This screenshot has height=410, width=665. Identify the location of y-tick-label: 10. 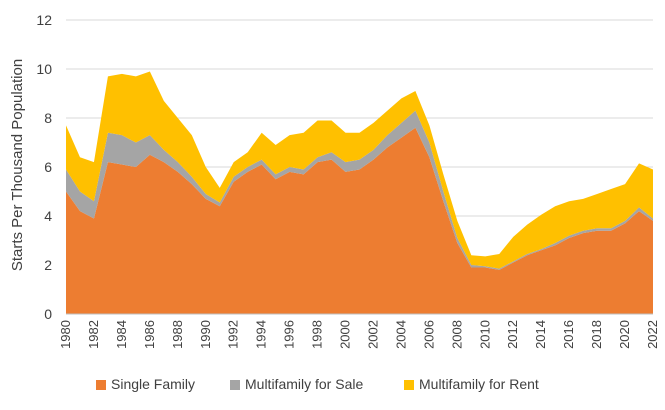
(44, 69).